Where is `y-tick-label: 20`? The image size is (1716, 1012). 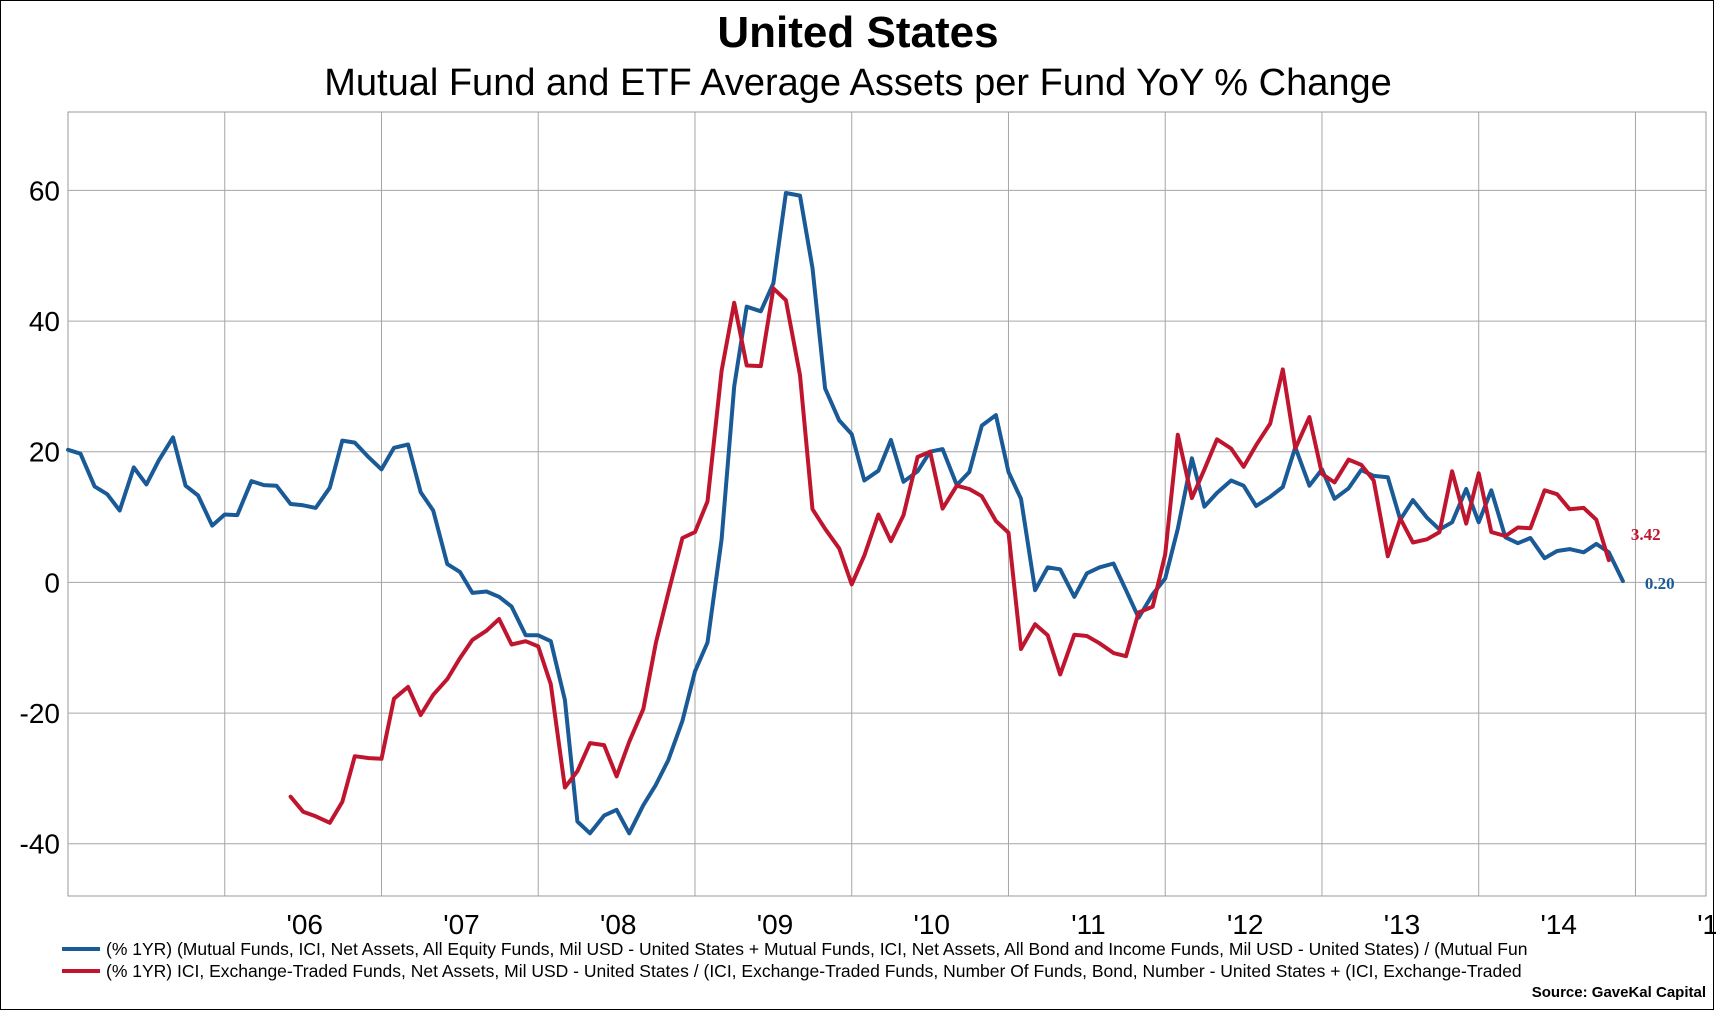 y-tick-label: 20 is located at coordinates (44, 452).